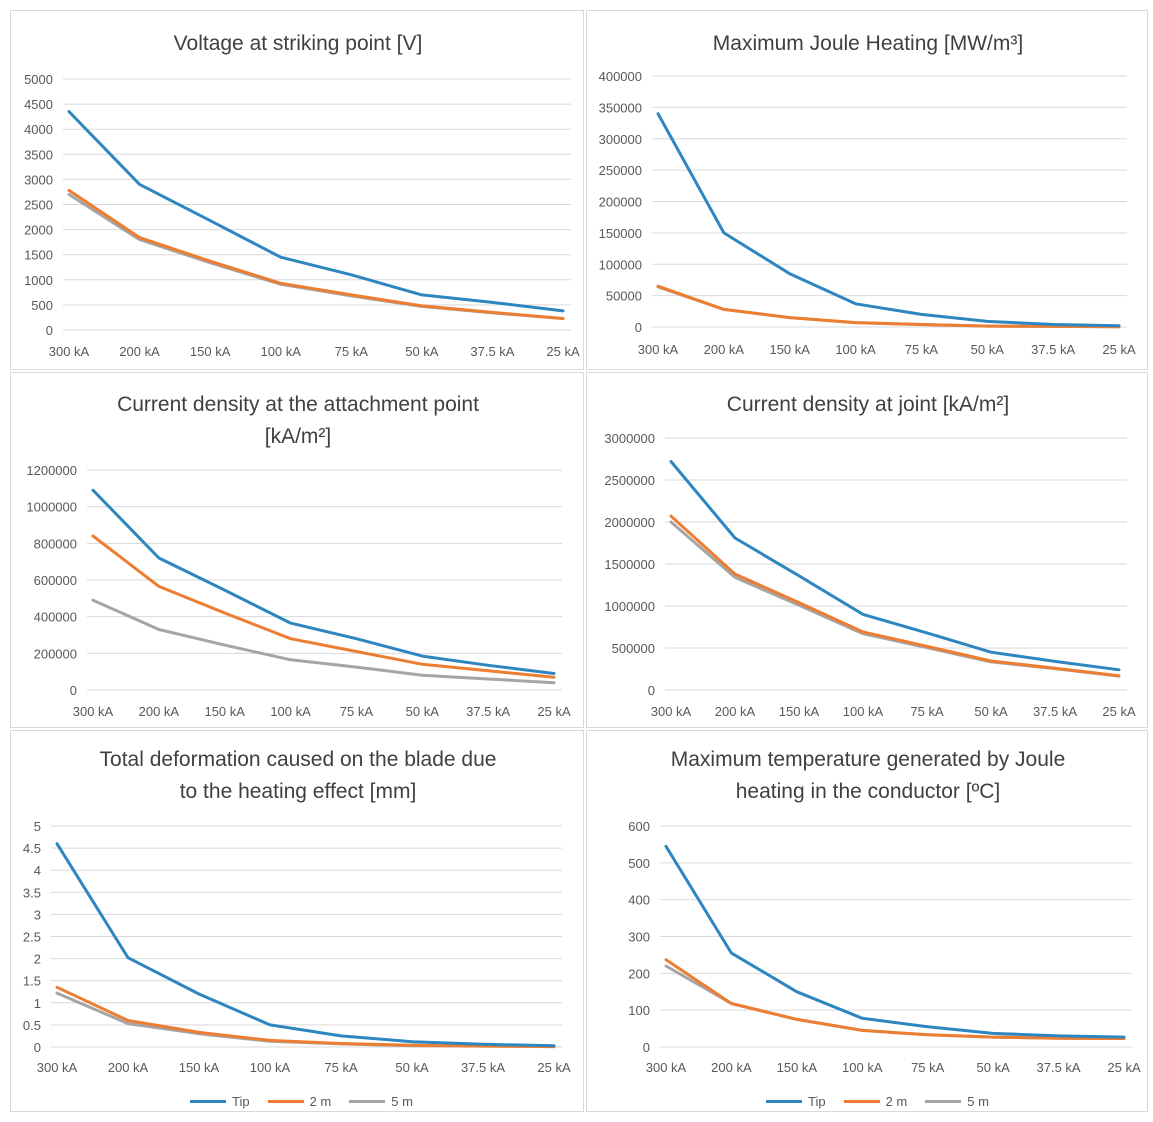 The image size is (1153, 1122). What do you see at coordinates (639, 937) in the screenshot?
I see `y-tick-label: 300` at bounding box center [639, 937].